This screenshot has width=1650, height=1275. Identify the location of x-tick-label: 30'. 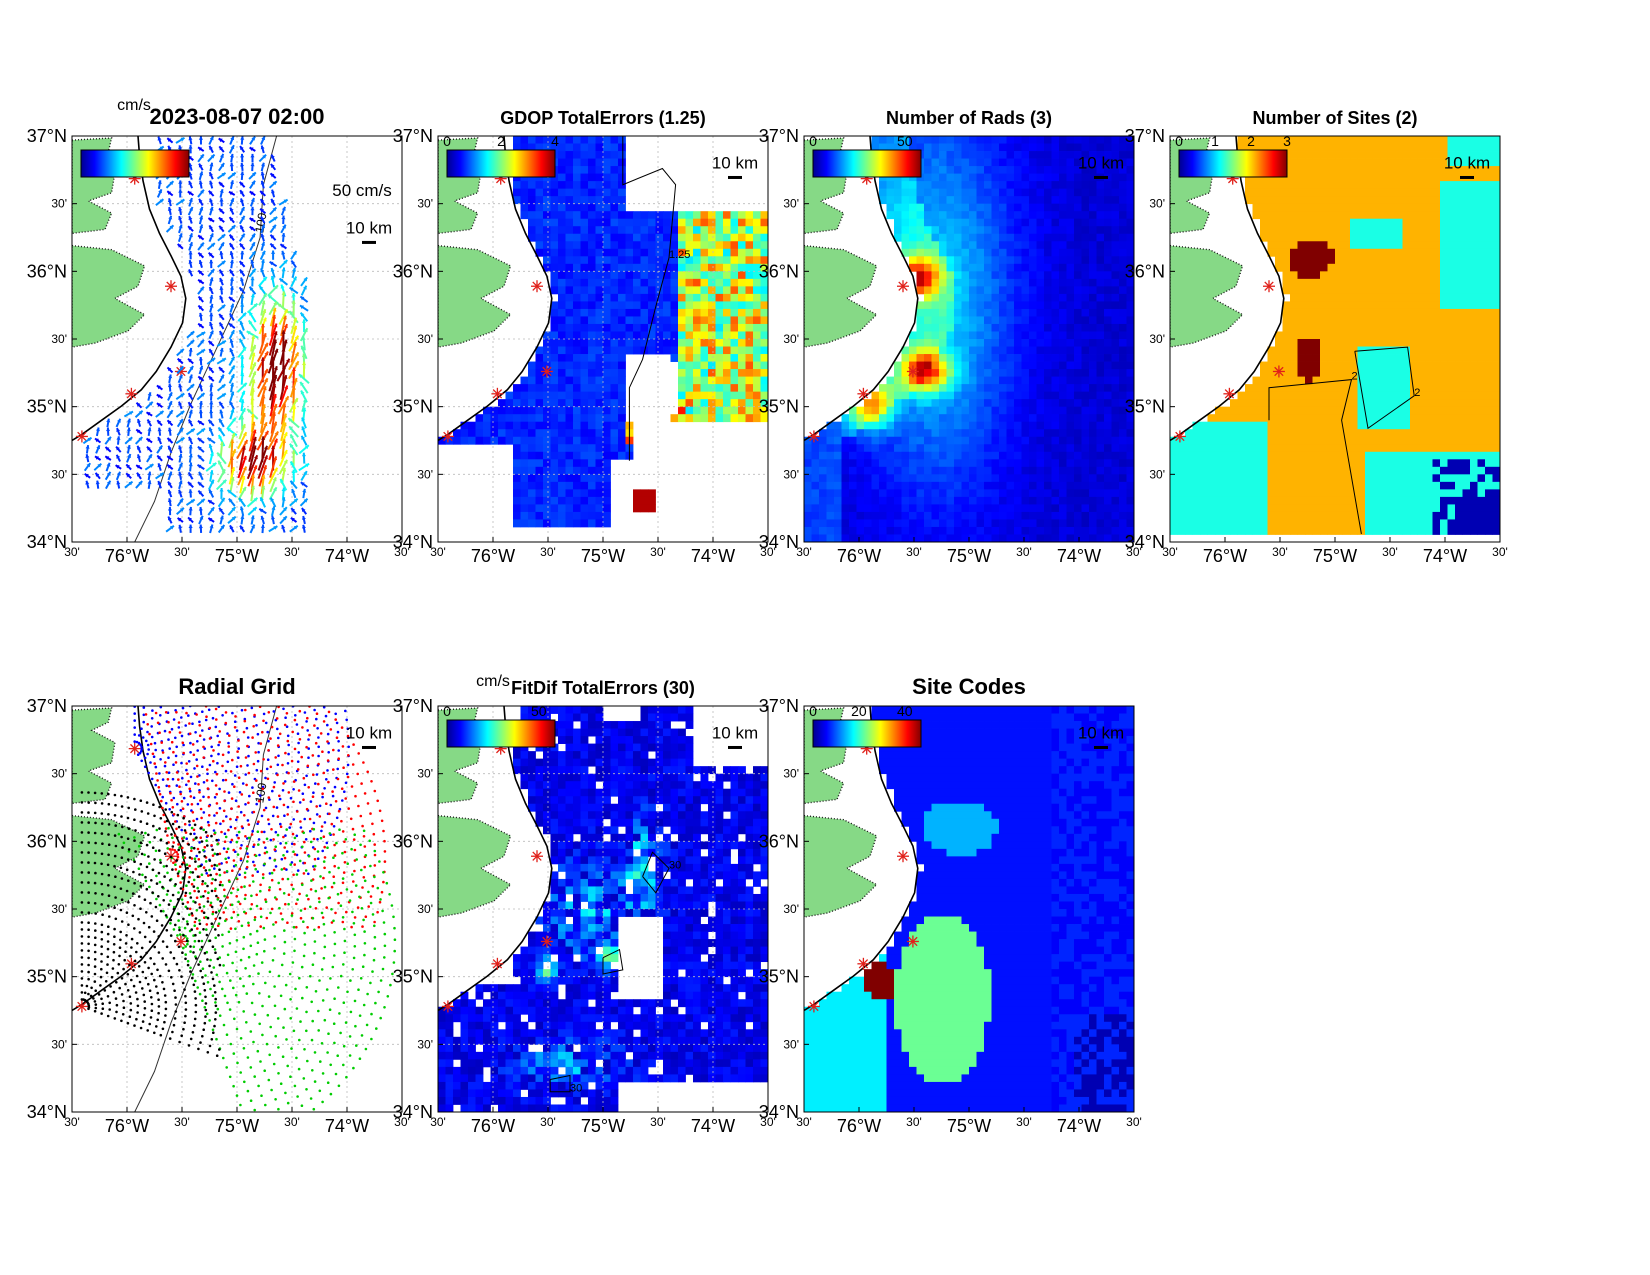
(658, 552).